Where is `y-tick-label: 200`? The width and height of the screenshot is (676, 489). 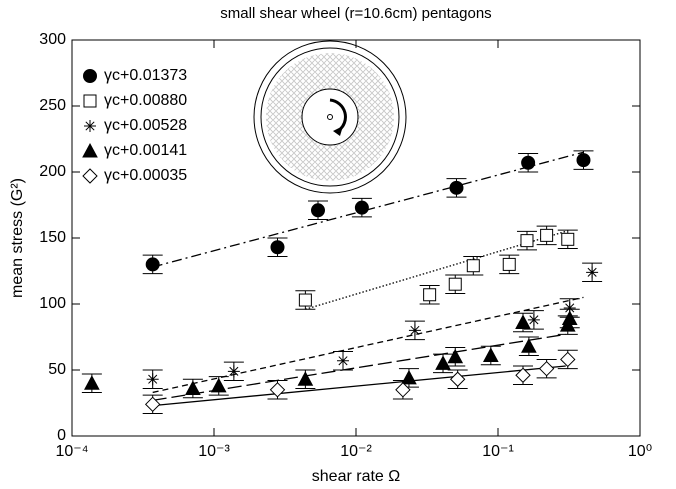 y-tick-label: 200 is located at coordinates (52, 171).